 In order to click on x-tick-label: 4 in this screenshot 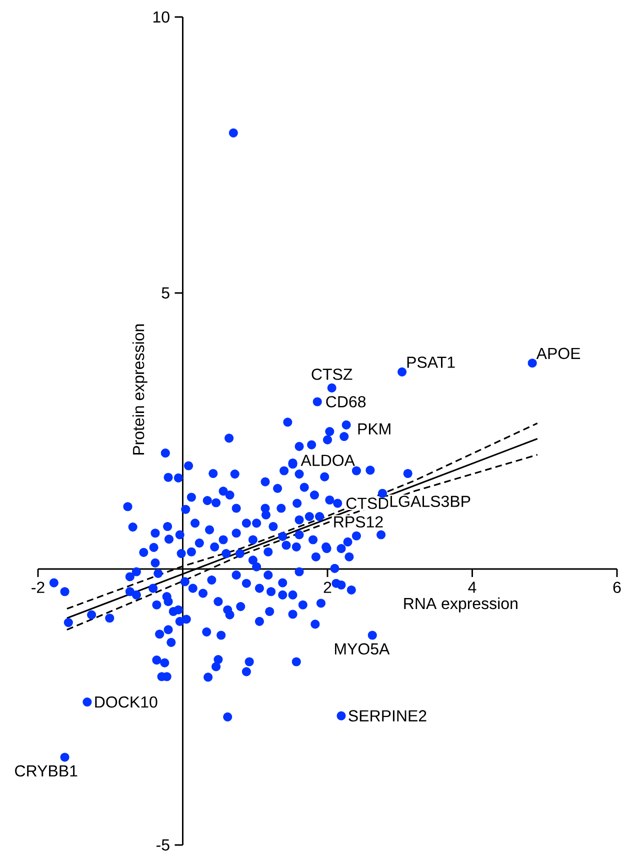, I will do `click(472, 587)`.